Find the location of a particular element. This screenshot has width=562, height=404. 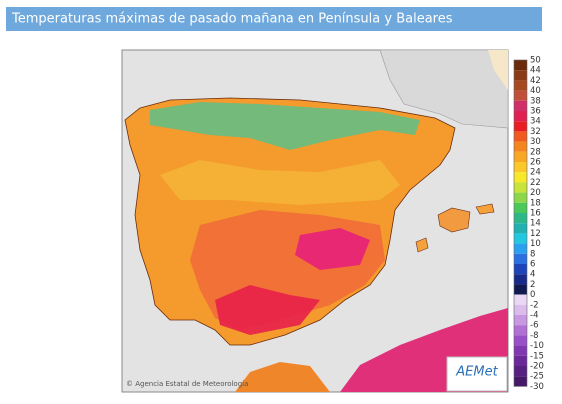

france-sliver is located at coordinates (498, 70).